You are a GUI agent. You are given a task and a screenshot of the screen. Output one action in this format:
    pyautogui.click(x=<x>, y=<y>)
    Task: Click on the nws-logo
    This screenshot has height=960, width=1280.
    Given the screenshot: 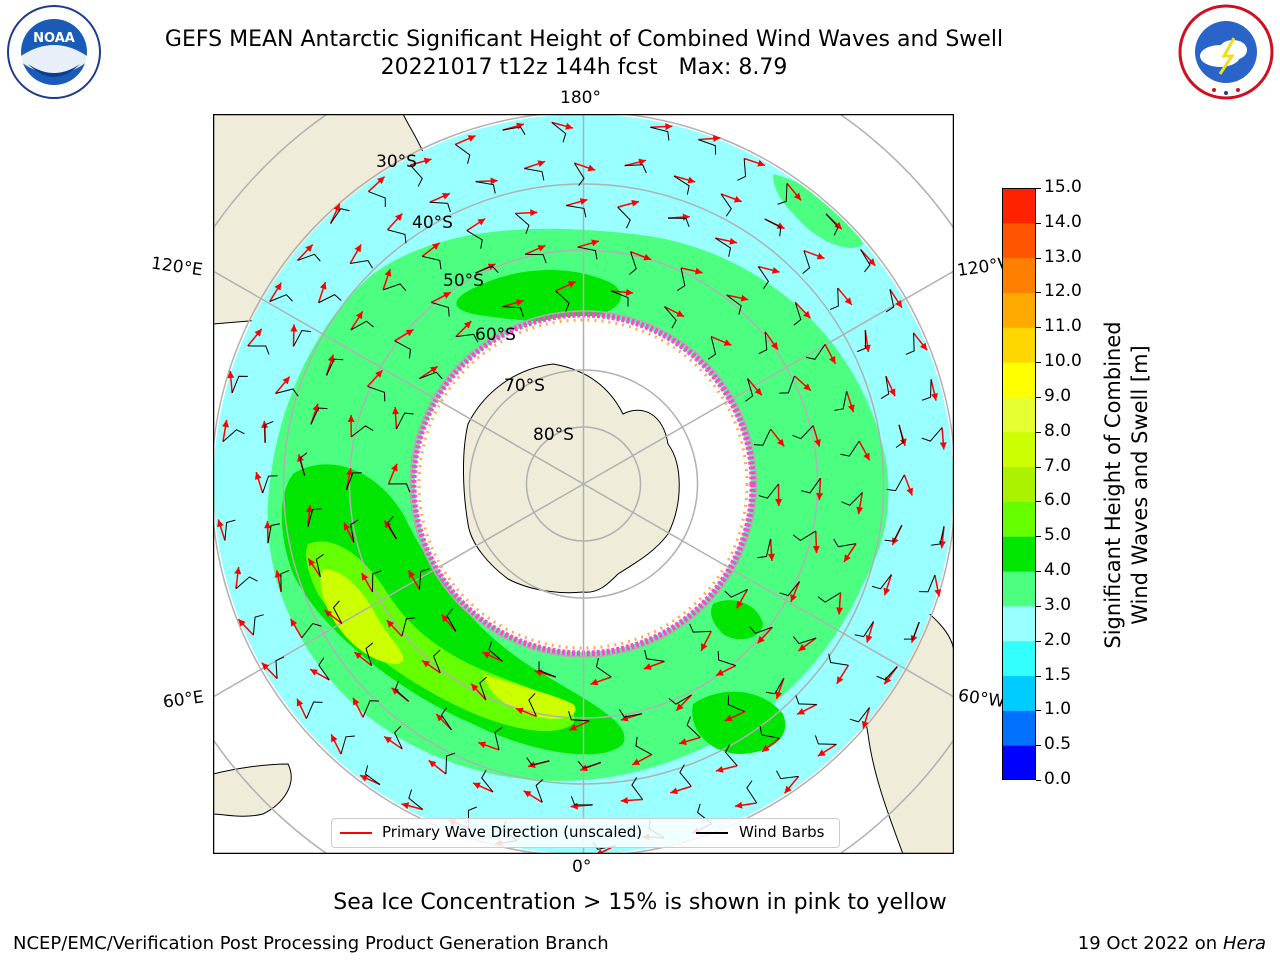 What is the action you would take?
    pyautogui.click(x=1226, y=52)
    